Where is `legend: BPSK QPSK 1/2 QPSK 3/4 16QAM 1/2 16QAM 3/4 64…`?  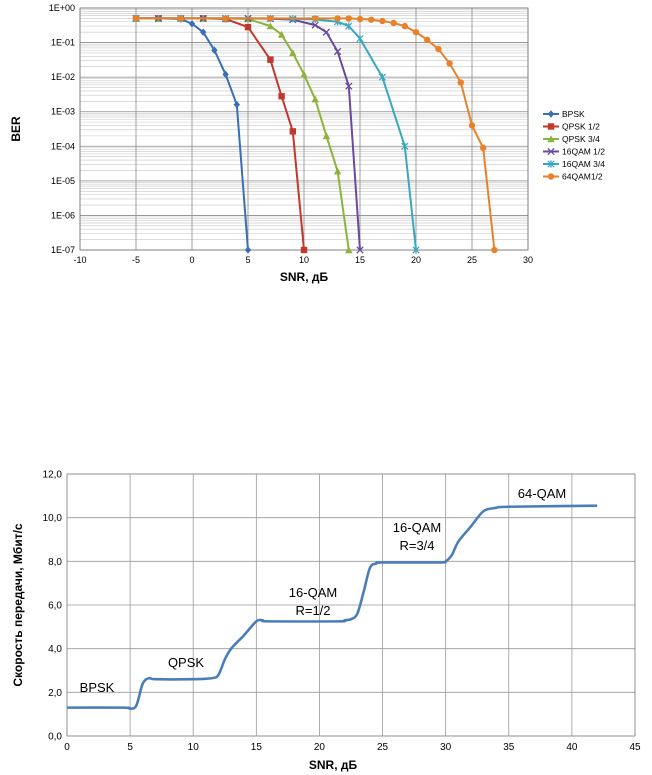
legend: BPSK QPSK 1/2 QPSK 3/4 16QAM 1/2 16QAM 3/4 64… is located at coordinates (574, 145).